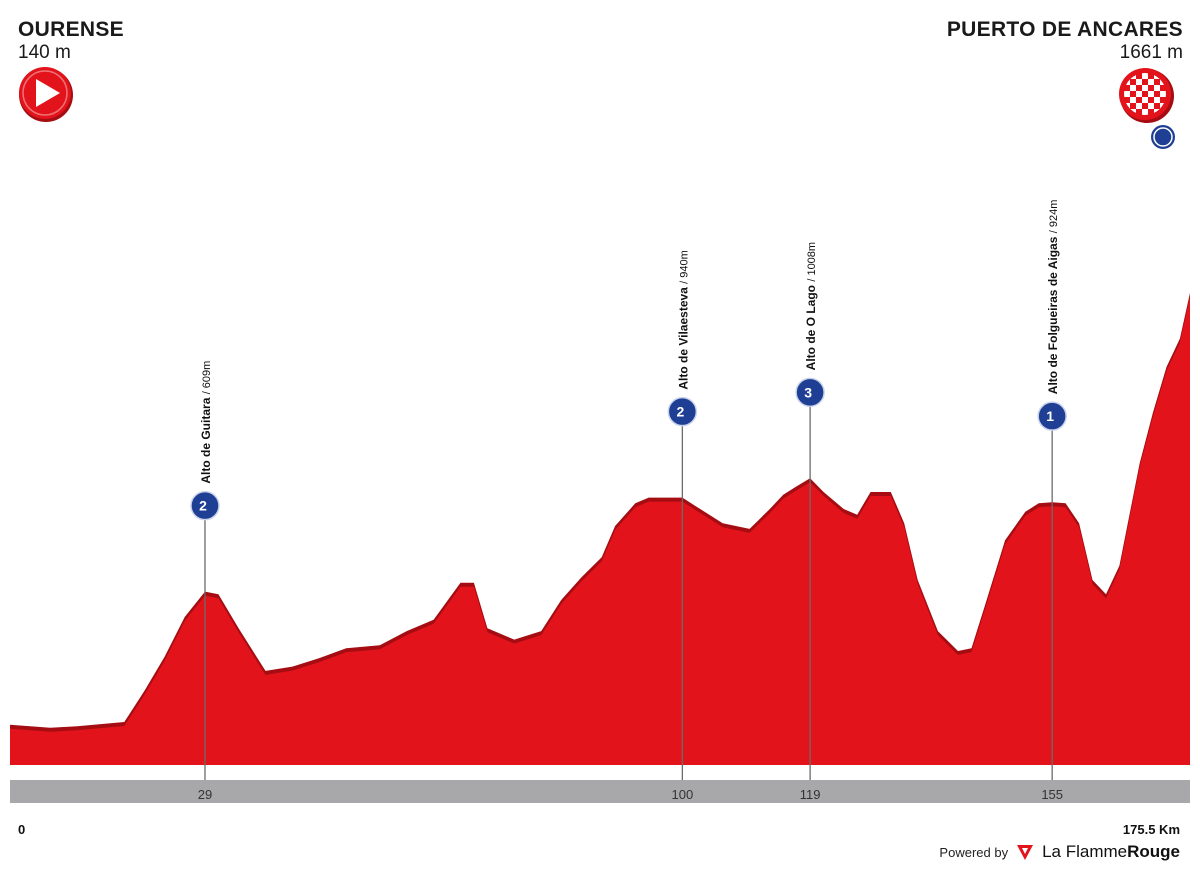  I want to click on finish-town-name: PUERTO DE ANCARES, so click(1064, 29).